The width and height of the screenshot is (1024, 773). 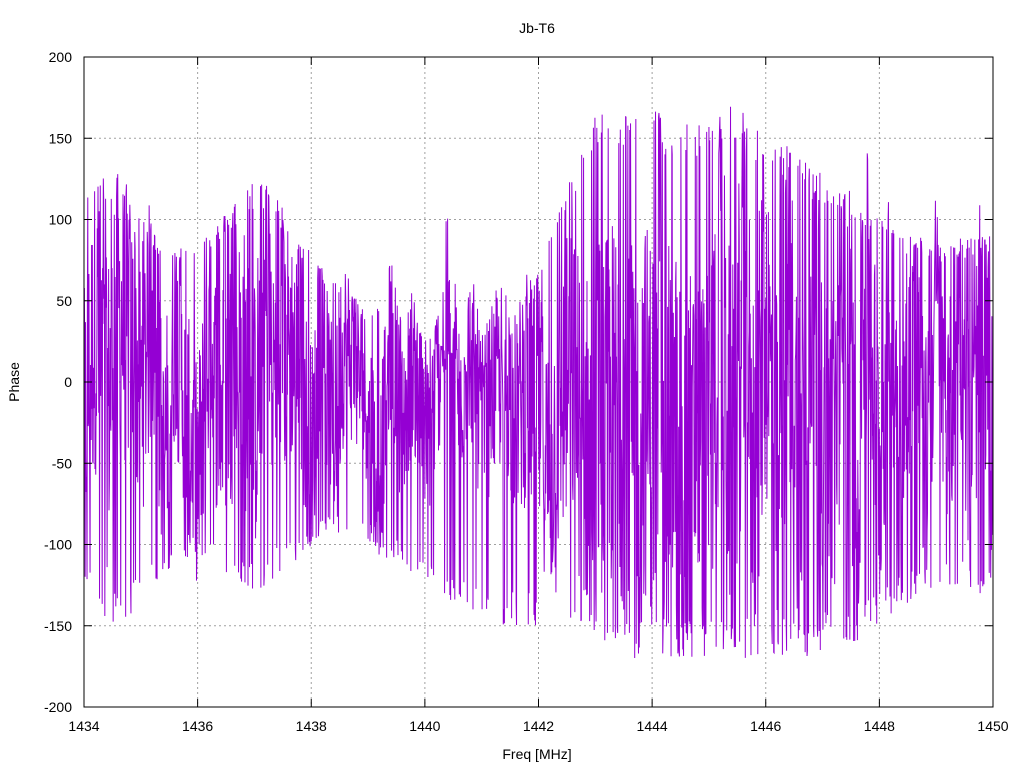 I want to click on x-axis-title: Freq [MHz], so click(x=536, y=754).